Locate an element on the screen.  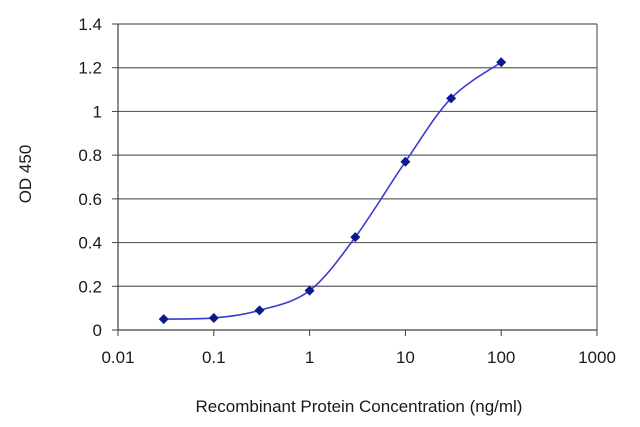
y-axis-label: OD 450 is located at coordinates (25, 174).